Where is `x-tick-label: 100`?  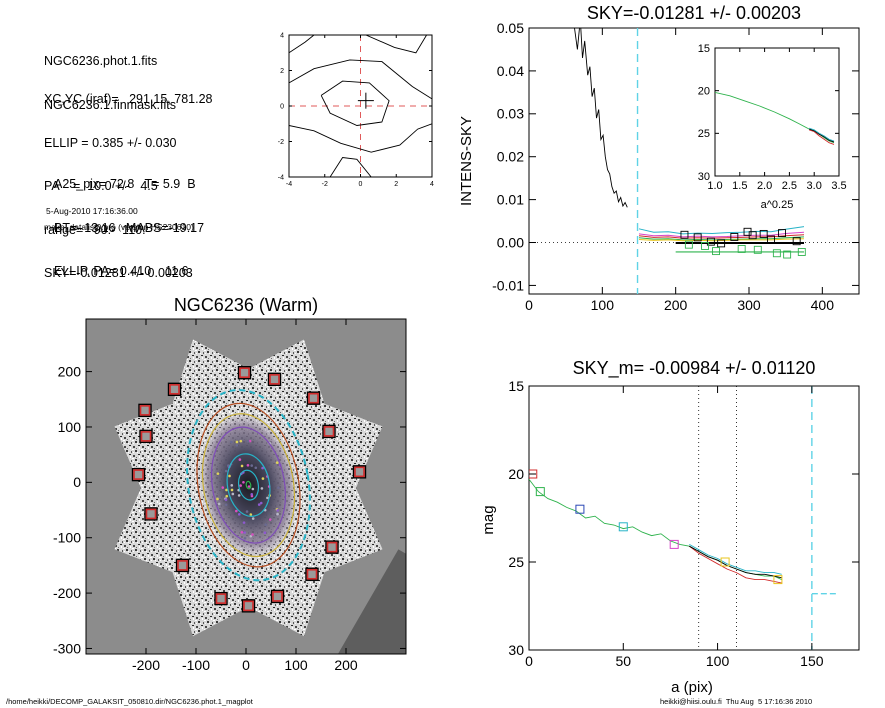 x-tick-label: 100 is located at coordinates (296, 665).